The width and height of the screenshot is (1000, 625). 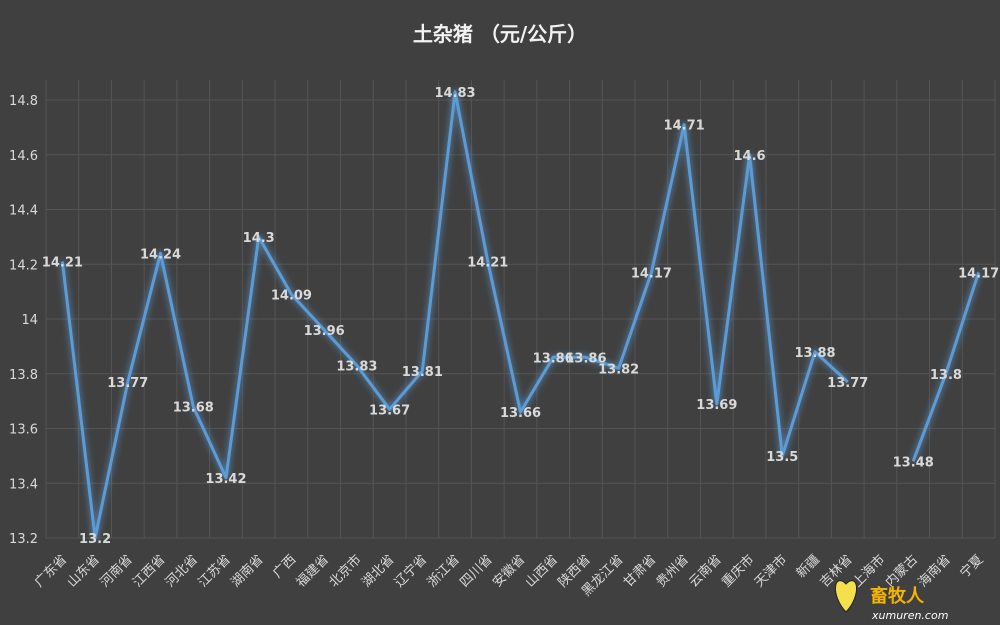 What do you see at coordinates (23, 484) in the screenshot?
I see `y-tick-label: 13.4` at bounding box center [23, 484].